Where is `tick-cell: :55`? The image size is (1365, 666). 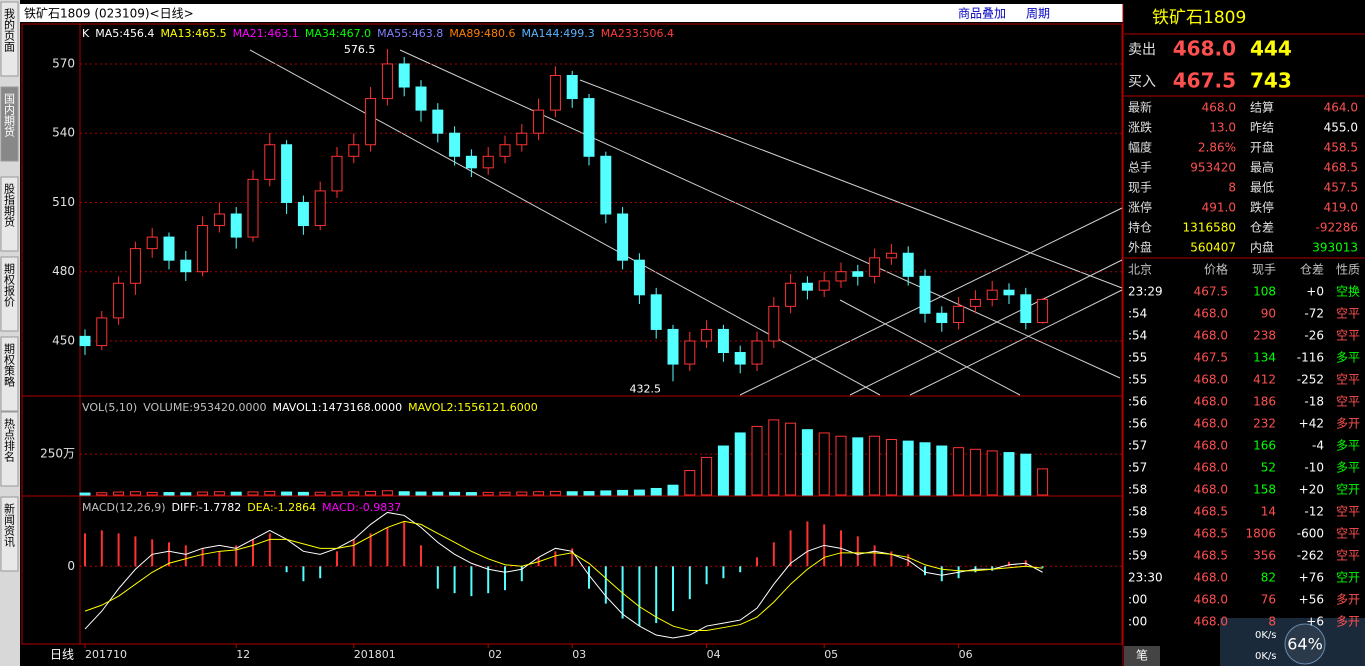 tick-cell: :55 is located at coordinates (1137, 380).